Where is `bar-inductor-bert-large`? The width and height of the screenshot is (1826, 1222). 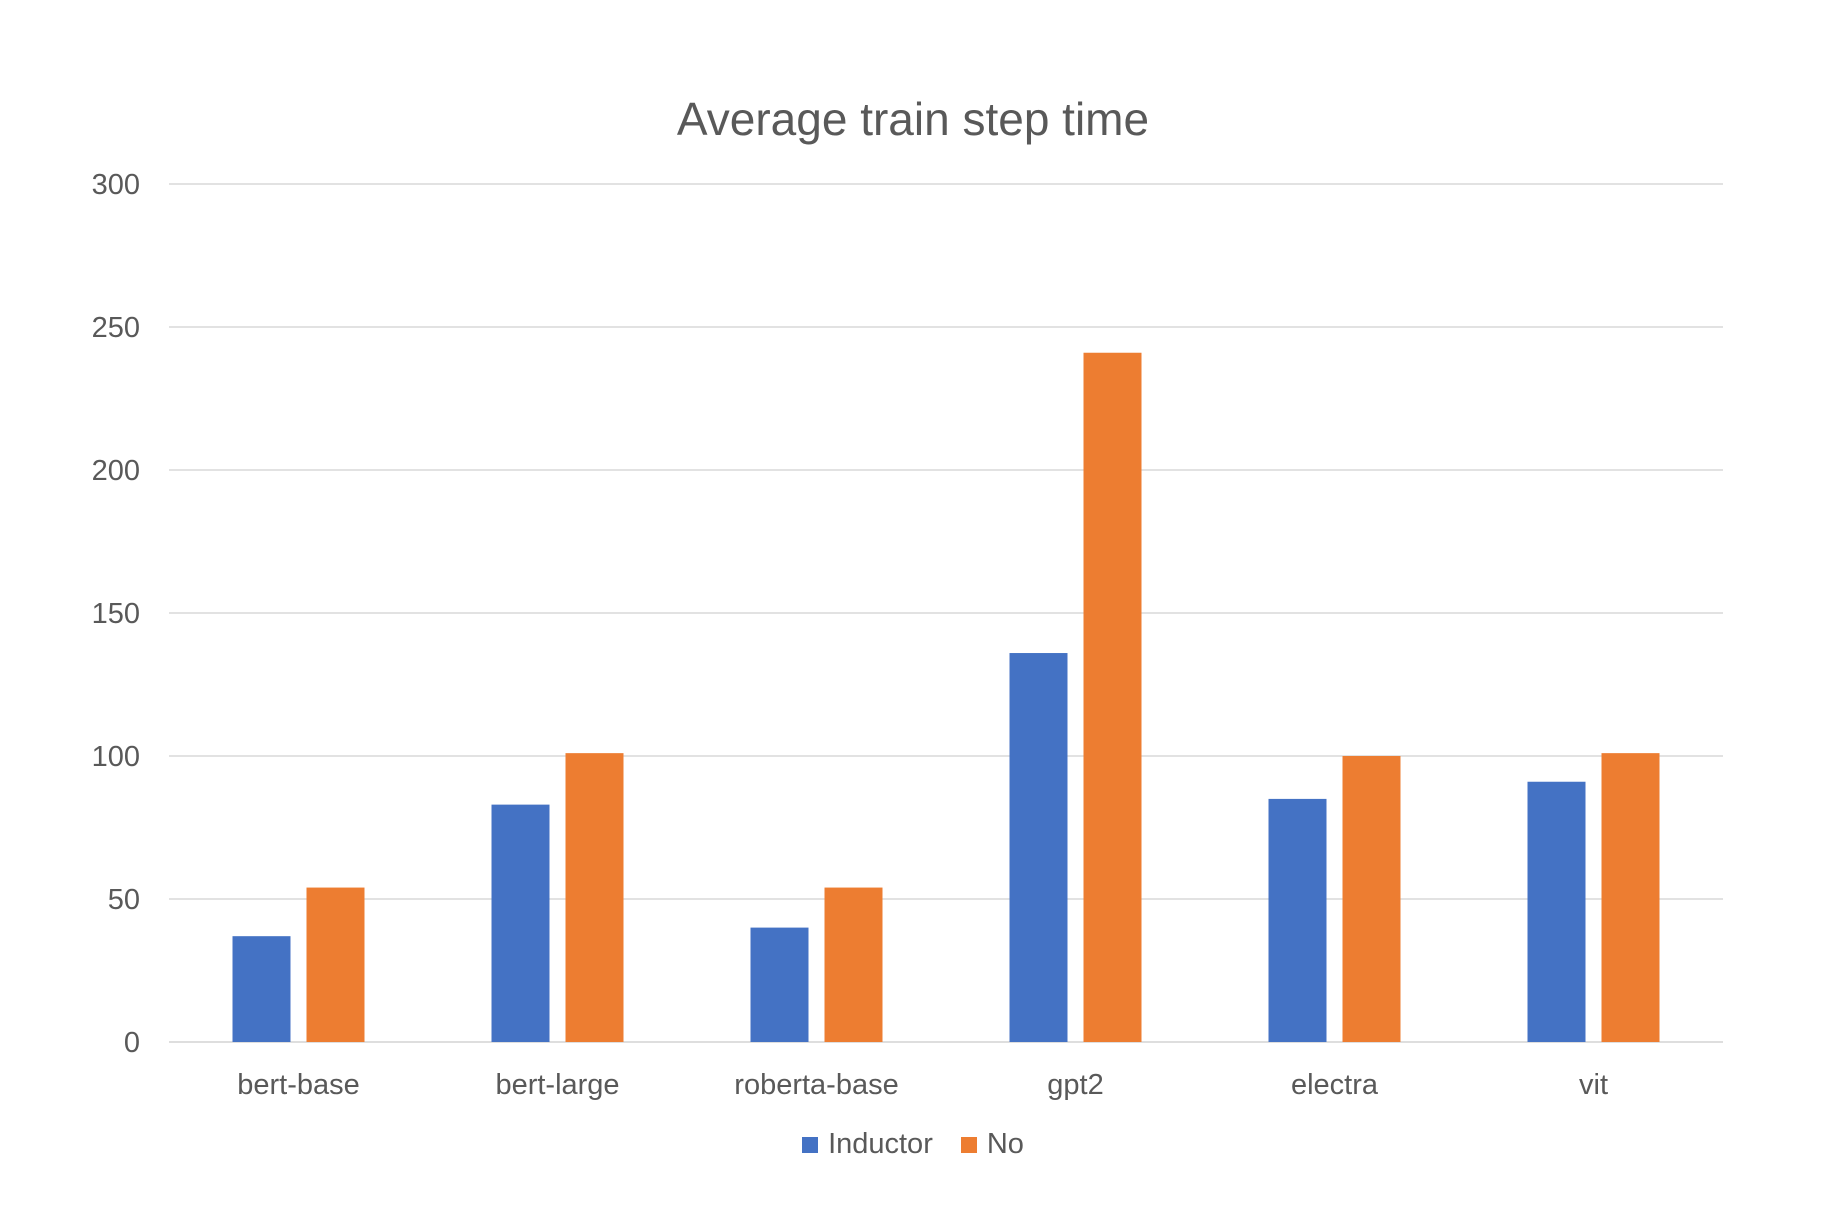 bar-inductor-bert-large is located at coordinates (521, 923).